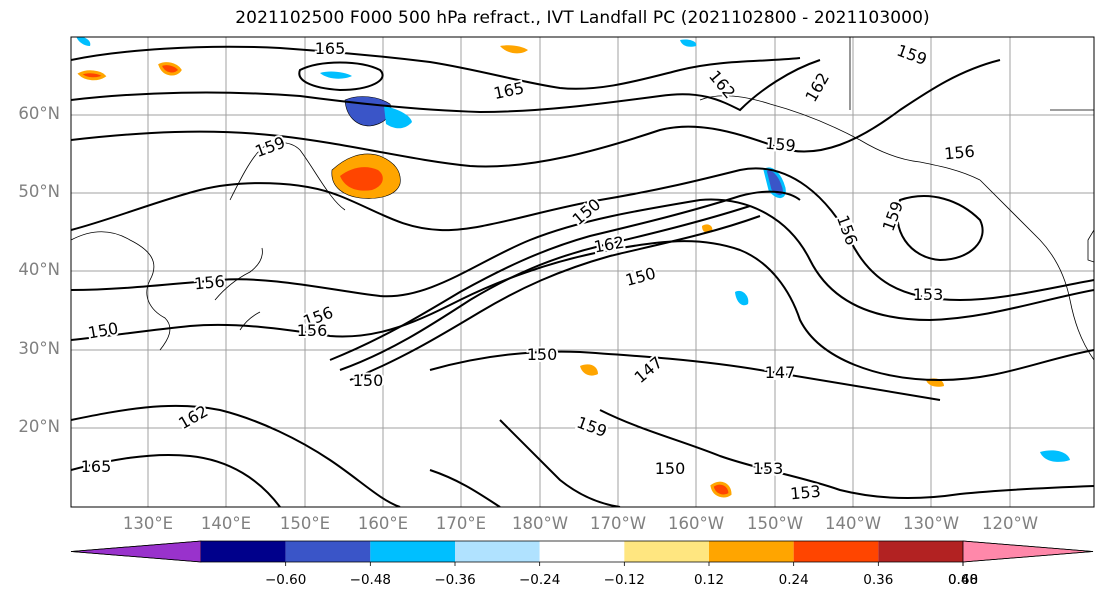 This screenshot has height=601, width=1105. I want to click on asia-coast, so click(208, 246).